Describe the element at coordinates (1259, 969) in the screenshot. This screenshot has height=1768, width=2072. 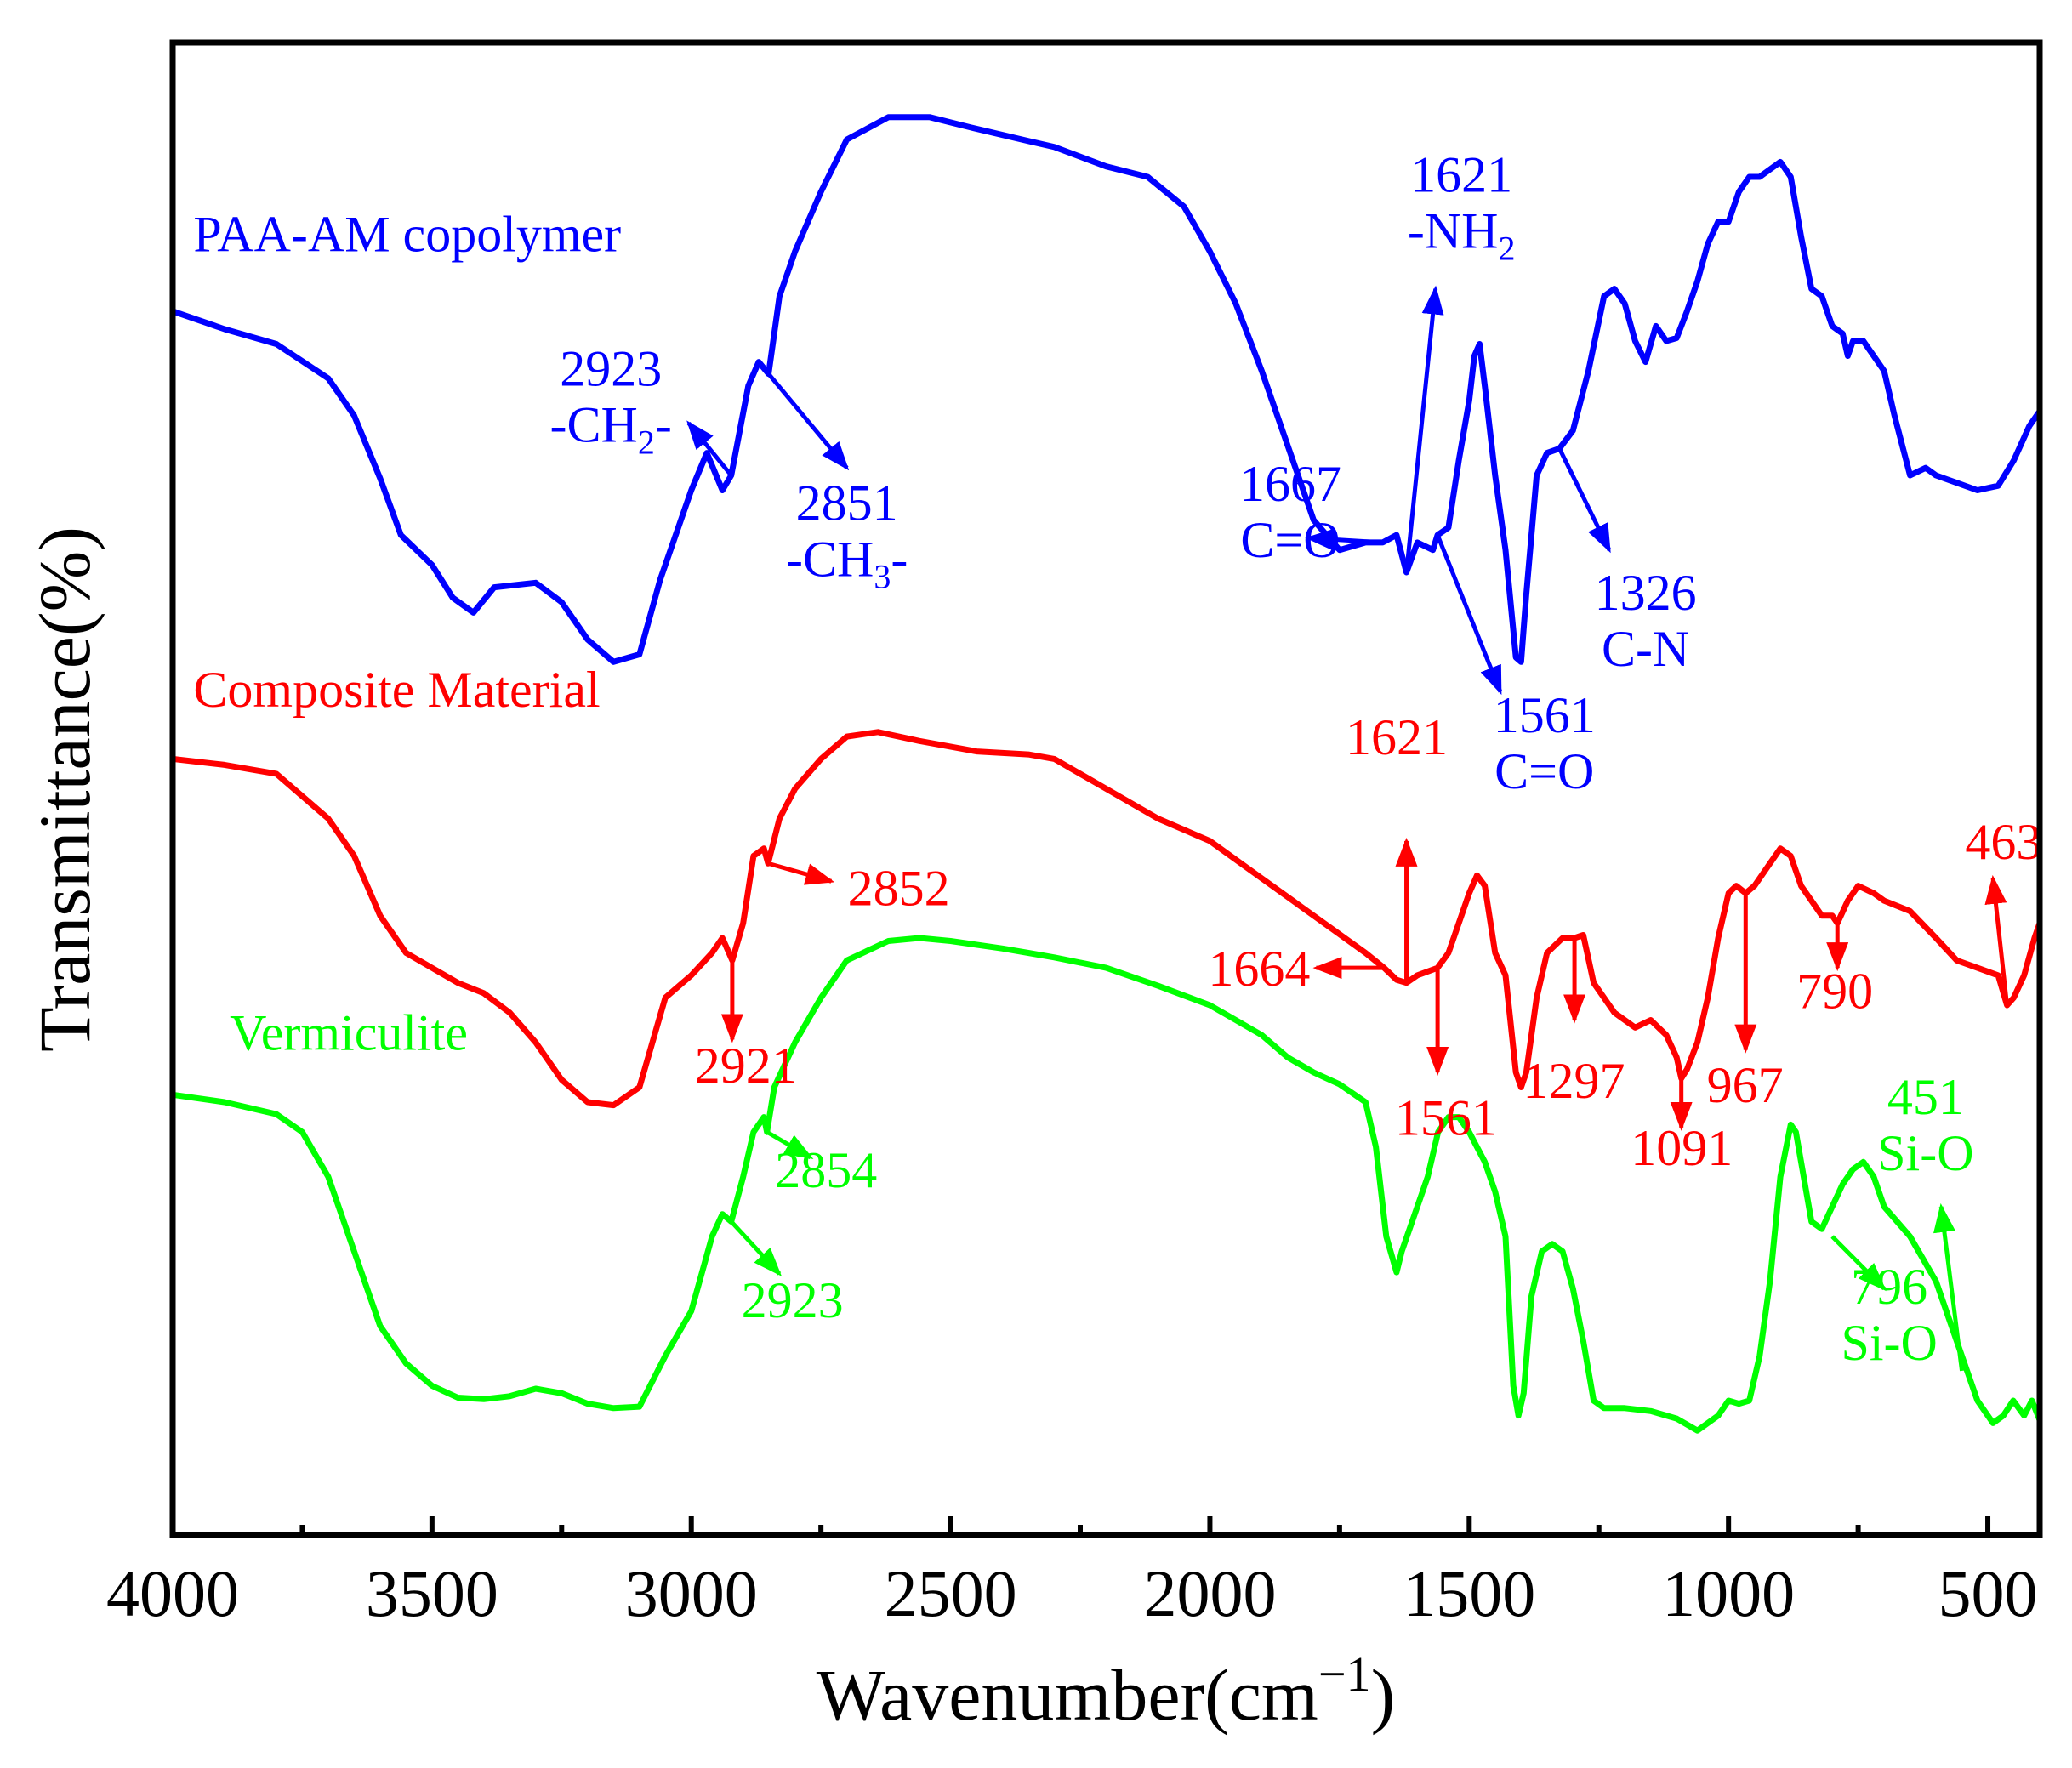
I see `annotation-label: 1664` at that location.